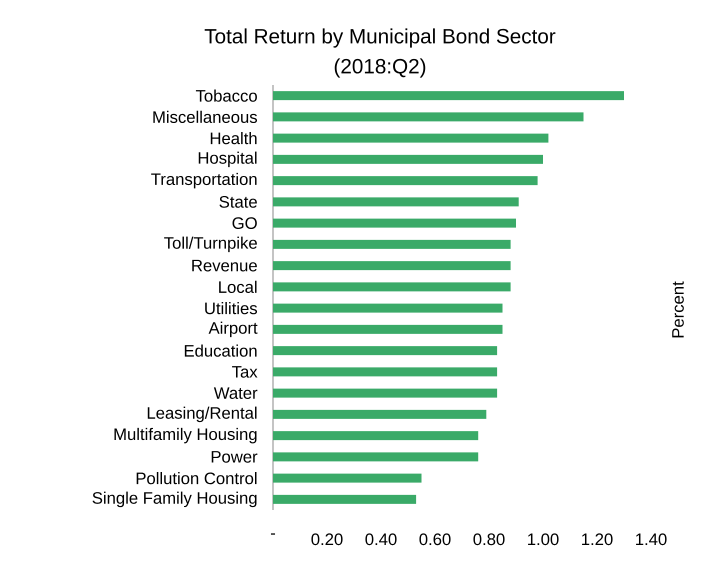  Describe the element at coordinates (244, 223) in the screenshot. I see `y-tick-label: GO` at that location.